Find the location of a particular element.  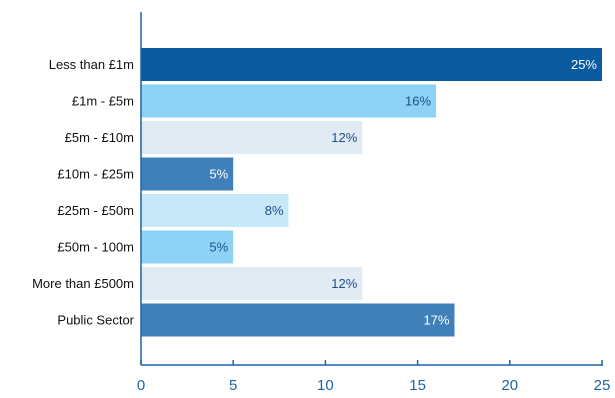

category-label: Less than £1m is located at coordinates (91, 64).